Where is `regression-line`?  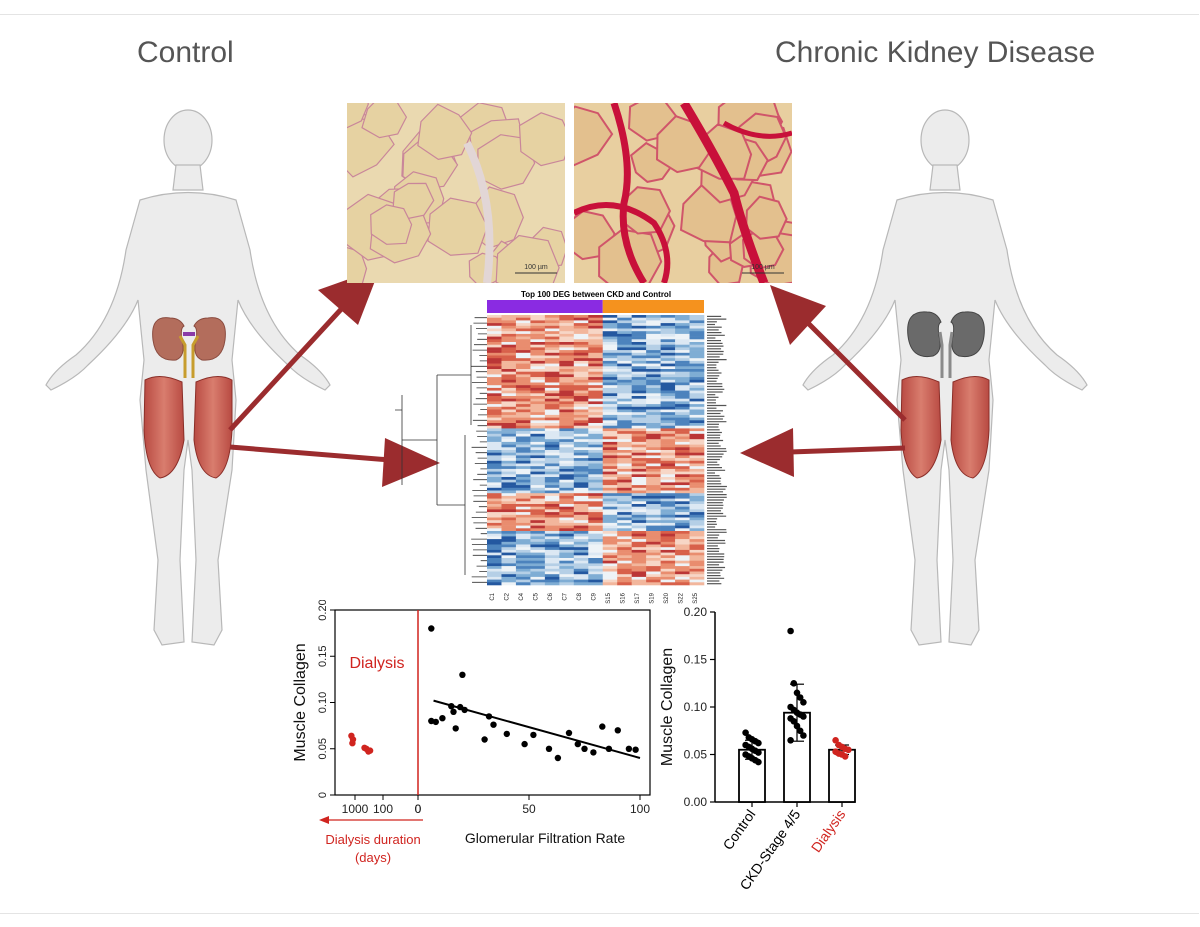 regression-line is located at coordinates (537, 729).